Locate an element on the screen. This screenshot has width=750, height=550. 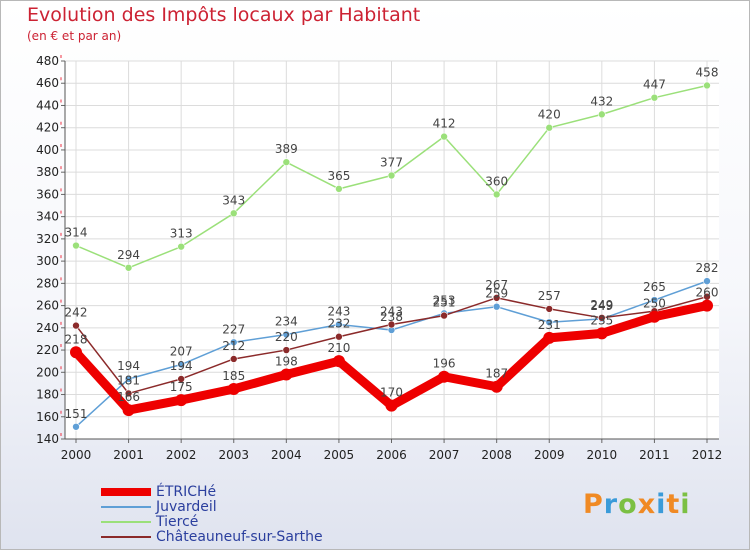
legend-label-tierce: Tiercé is located at coordinates (177, 522).